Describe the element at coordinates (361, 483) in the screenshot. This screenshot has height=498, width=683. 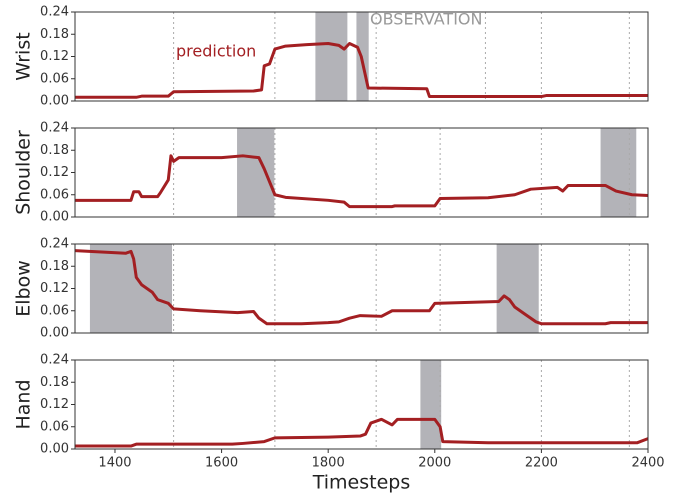
I see `x-axis-label: Timesteps` at that location.